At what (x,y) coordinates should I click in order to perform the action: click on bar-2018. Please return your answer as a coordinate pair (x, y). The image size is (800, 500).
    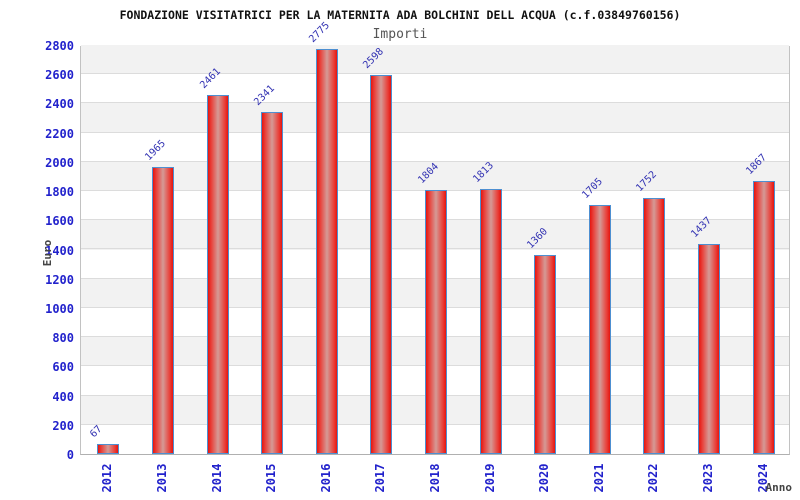
    Looking at the image, I should click on (436, 322).